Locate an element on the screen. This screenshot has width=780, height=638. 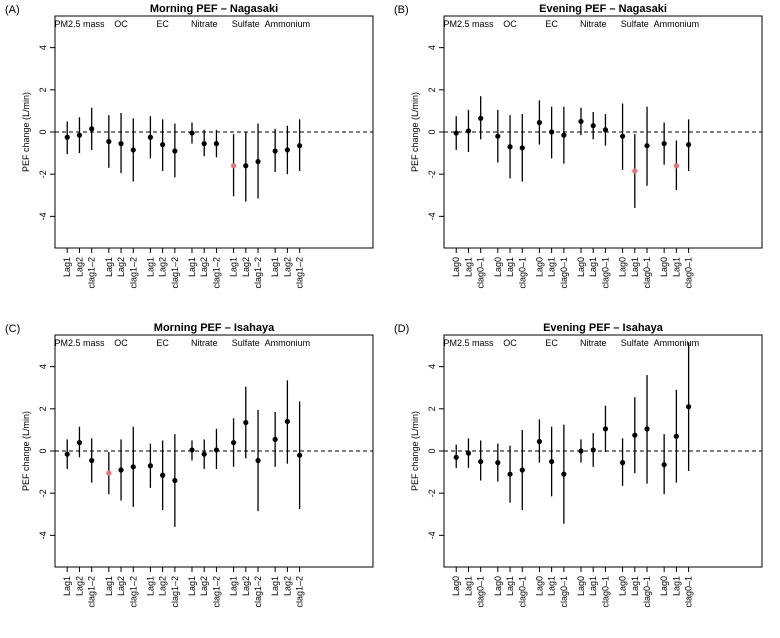
y-tick-label: 0 is located at coordinates (432, 450).